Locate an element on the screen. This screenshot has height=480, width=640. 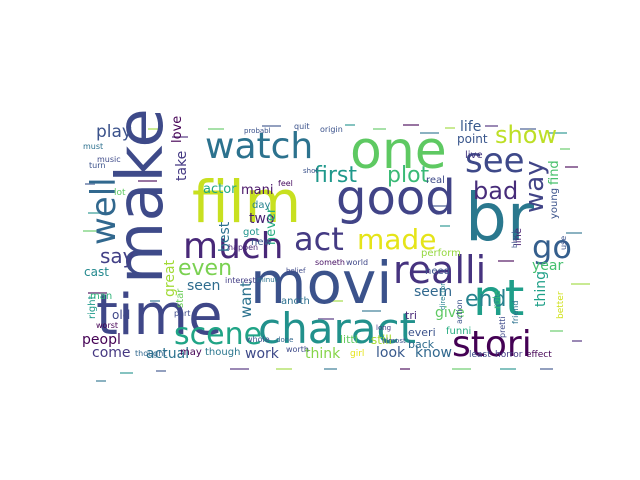
cloud-word-line: line is located at coordinates (518, 237).